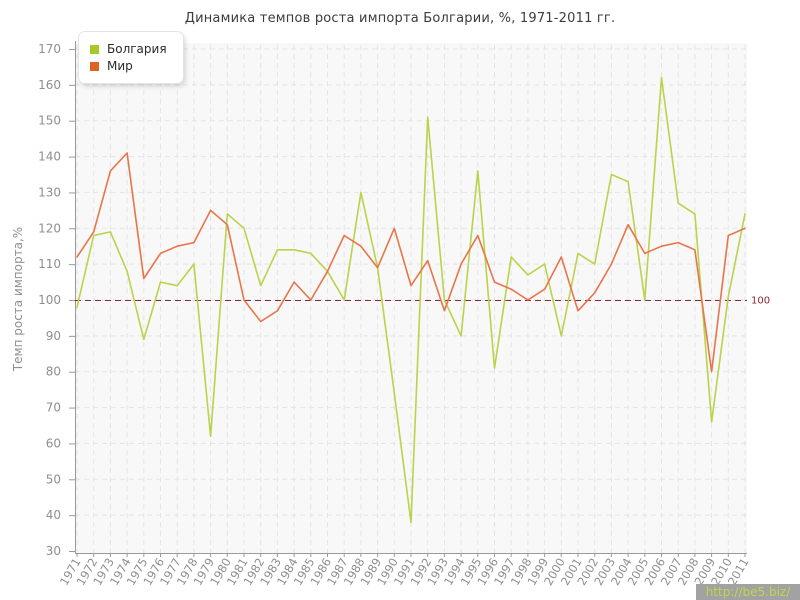  I want to click on legend-label-bulgaria: Болгария, so click(137, 49).